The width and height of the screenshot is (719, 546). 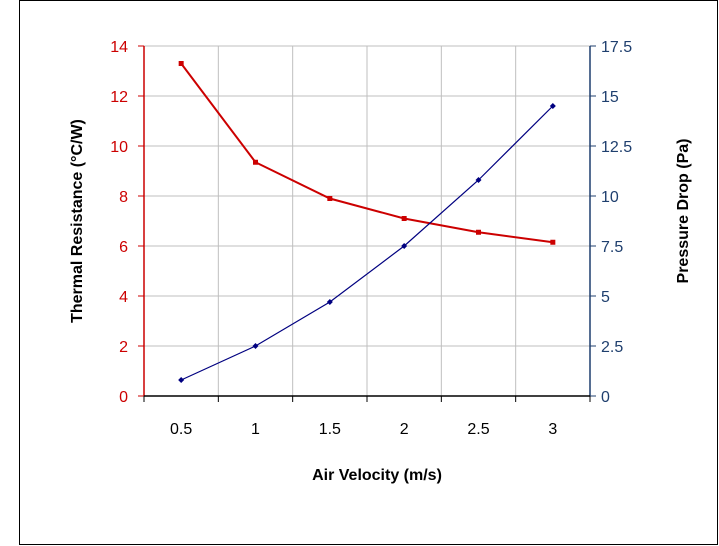 I want to click on right-tick-label: 7.5, so click(x=612, y=247).